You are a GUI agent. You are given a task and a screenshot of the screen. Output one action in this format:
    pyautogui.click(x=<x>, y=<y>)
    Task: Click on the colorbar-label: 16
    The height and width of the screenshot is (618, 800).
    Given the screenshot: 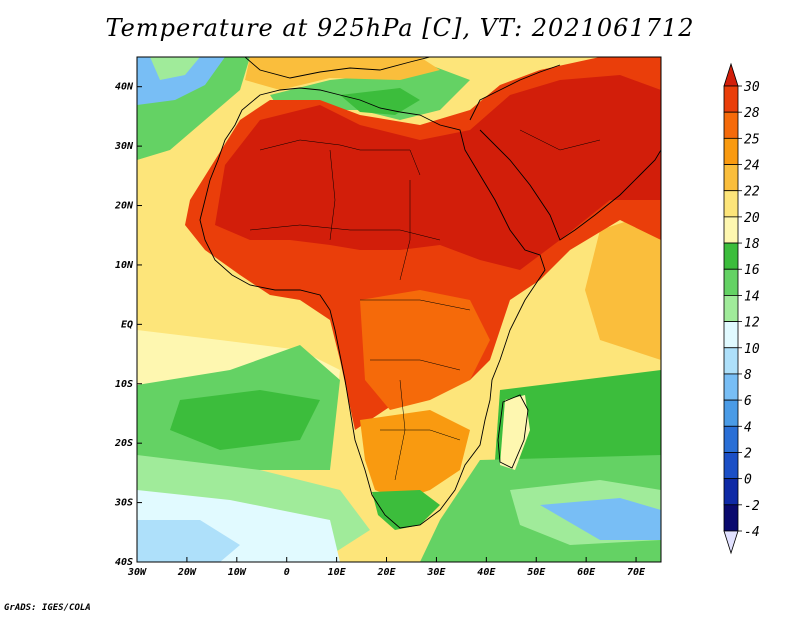 What is the action you would take?
    pyautogui.click(x=752, y=270)
    